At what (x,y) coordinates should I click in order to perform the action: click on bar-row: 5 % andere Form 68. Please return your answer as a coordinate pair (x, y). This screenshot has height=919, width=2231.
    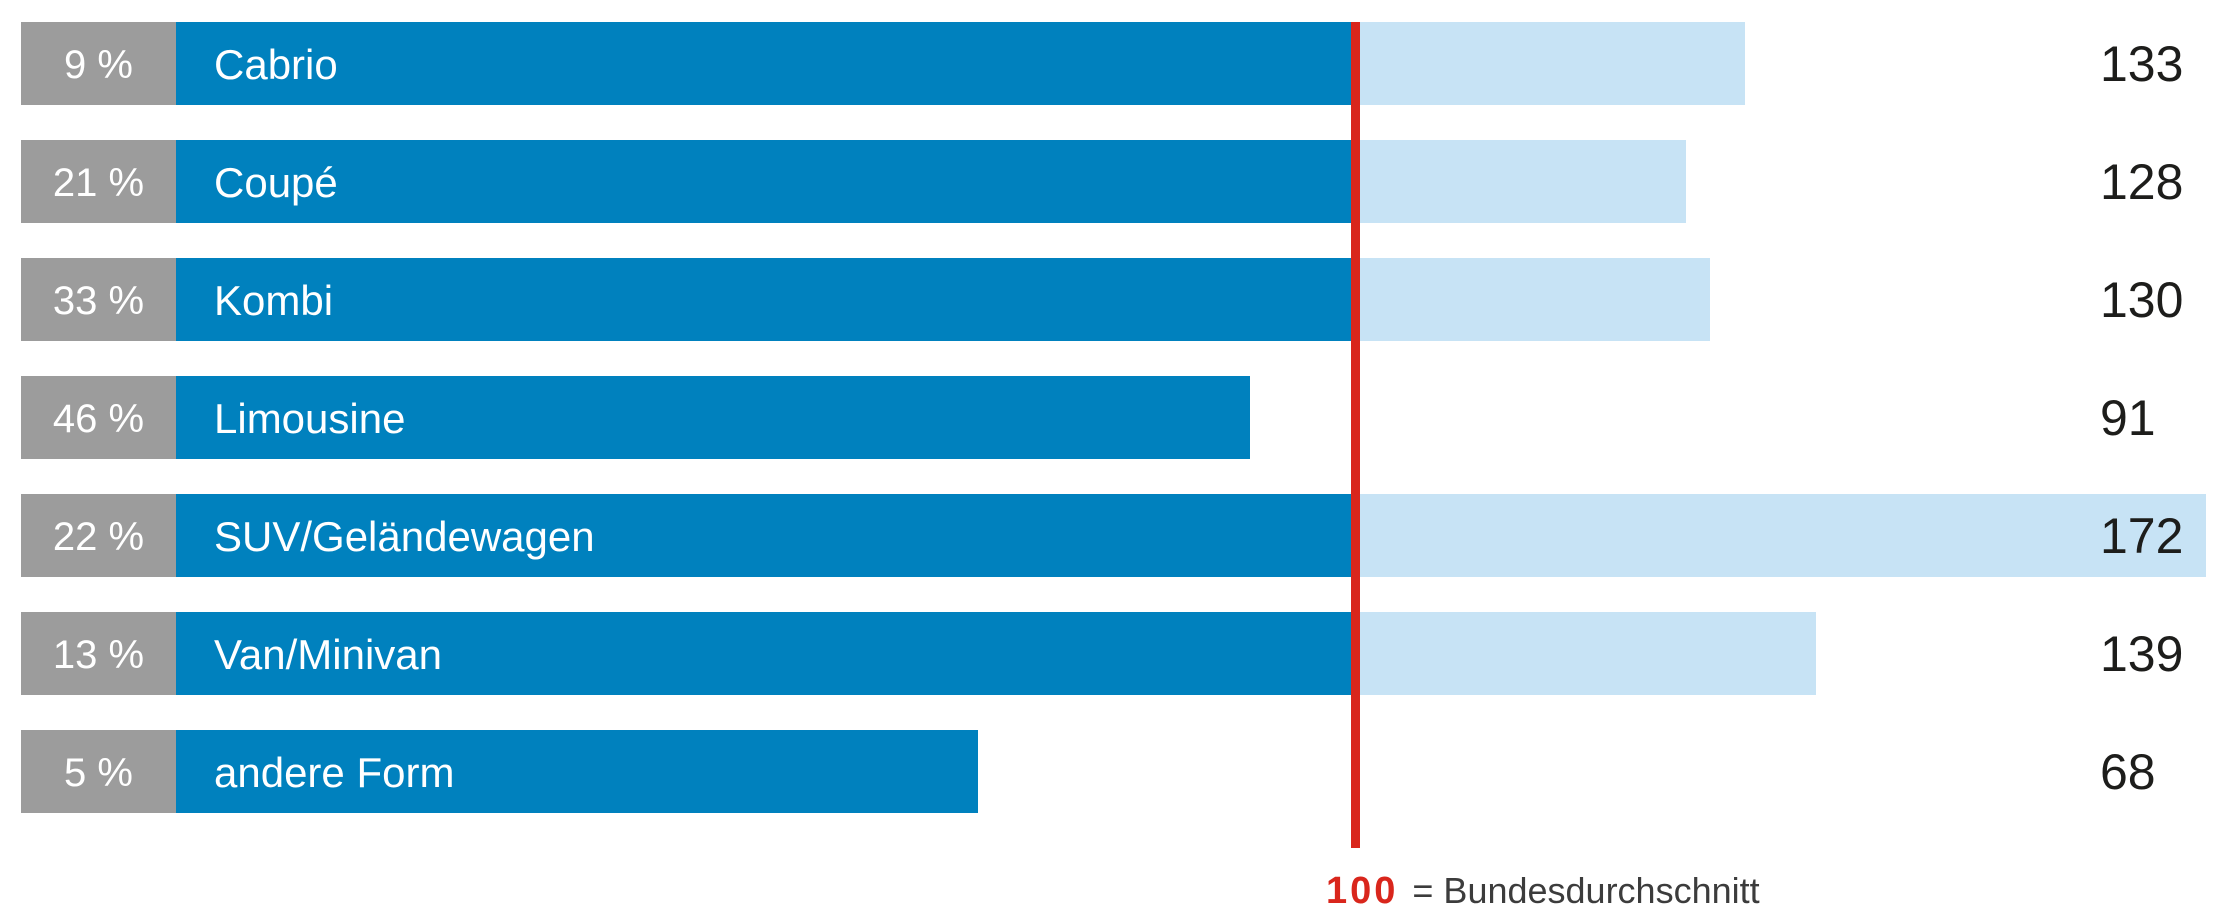
    Looking at the image, I should click on (1115, 771).